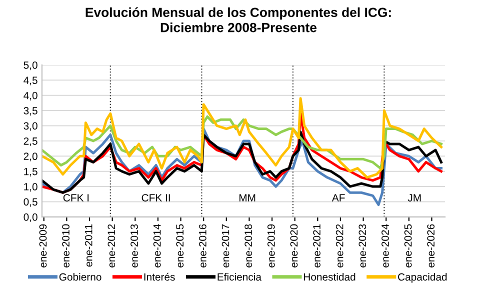 This screenshot has width=477, height=290. What do you see at coordinates (31, 126) in the screenshot?
I see `y-tick-label: 3,0` at bounding box center [31, 126].